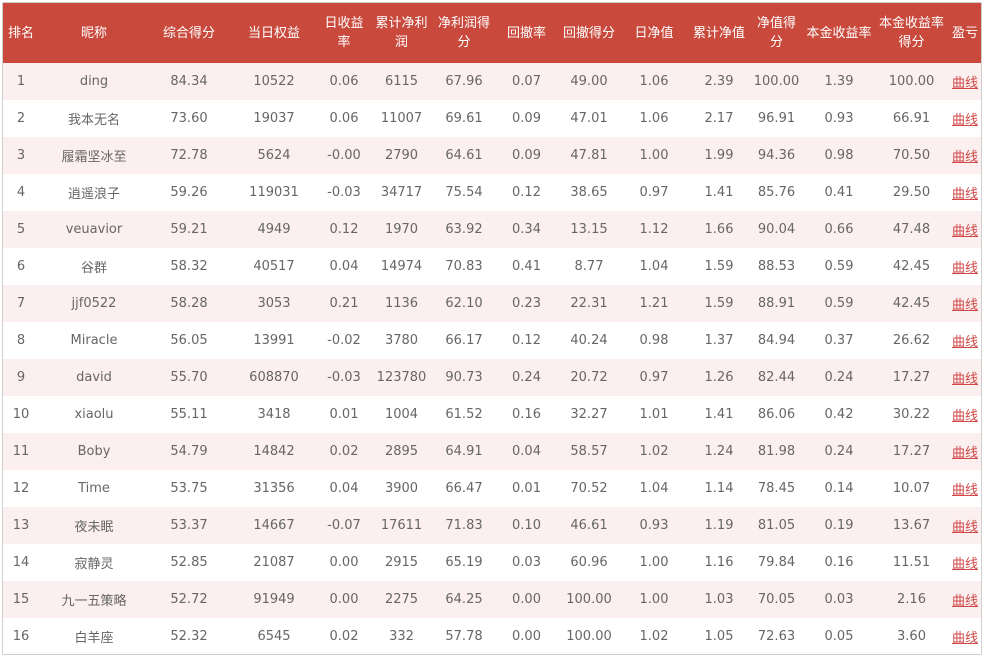  I want to click on cell-daily-nav: 1.06, so click(654, 81).